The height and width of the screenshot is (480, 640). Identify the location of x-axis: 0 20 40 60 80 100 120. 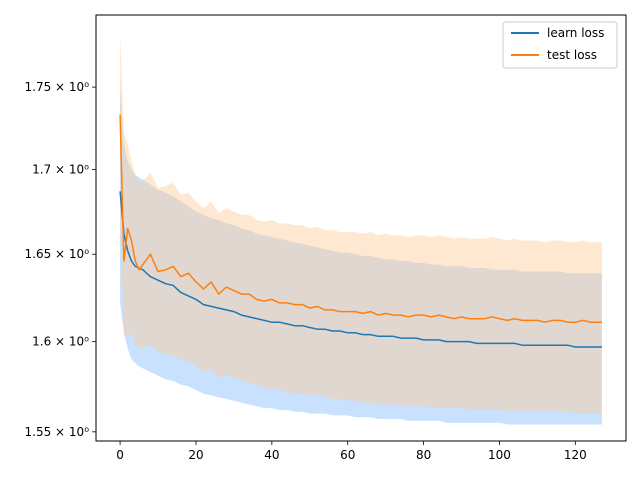
(351, 451).